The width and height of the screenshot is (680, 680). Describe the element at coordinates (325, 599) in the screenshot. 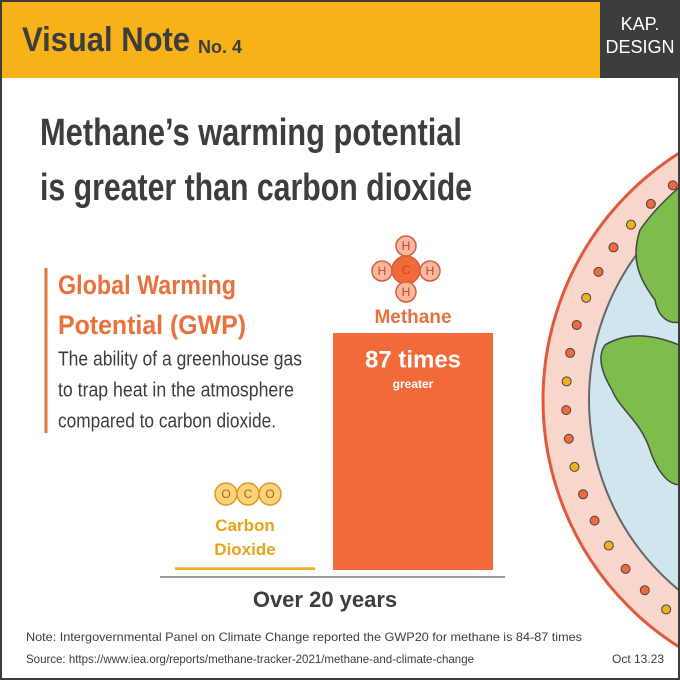

I see `x-axis-label: Over 20 years` at that location.